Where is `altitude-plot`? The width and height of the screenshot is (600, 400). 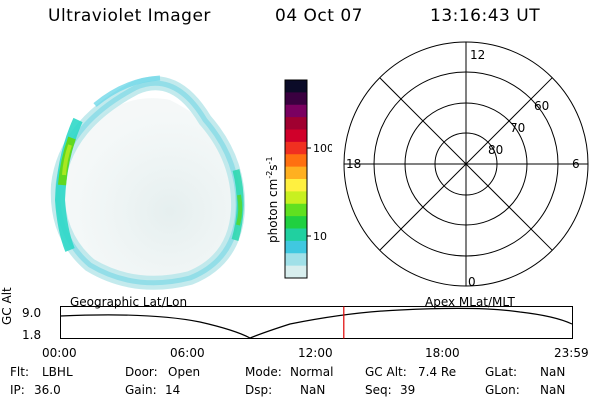
altitude-plot is located at coordinates (316, 322).